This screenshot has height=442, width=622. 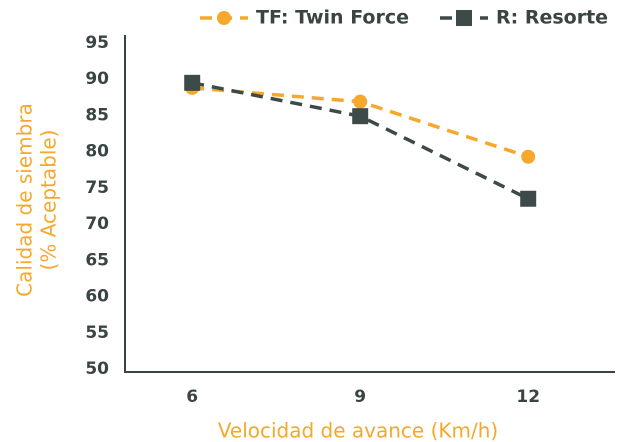 What do you see at coordinates (97, 115) in the screenshot?
I see `y-tick-label: 85` at bounding box center [97, 115].